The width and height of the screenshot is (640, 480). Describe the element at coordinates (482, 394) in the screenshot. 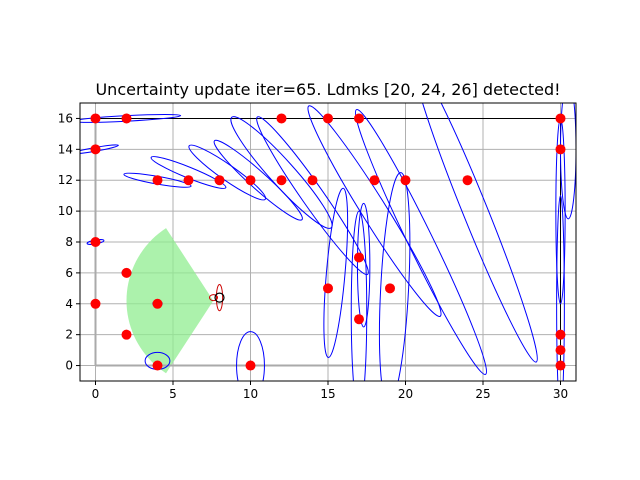

I see `x-tick-label: 25` at that location.